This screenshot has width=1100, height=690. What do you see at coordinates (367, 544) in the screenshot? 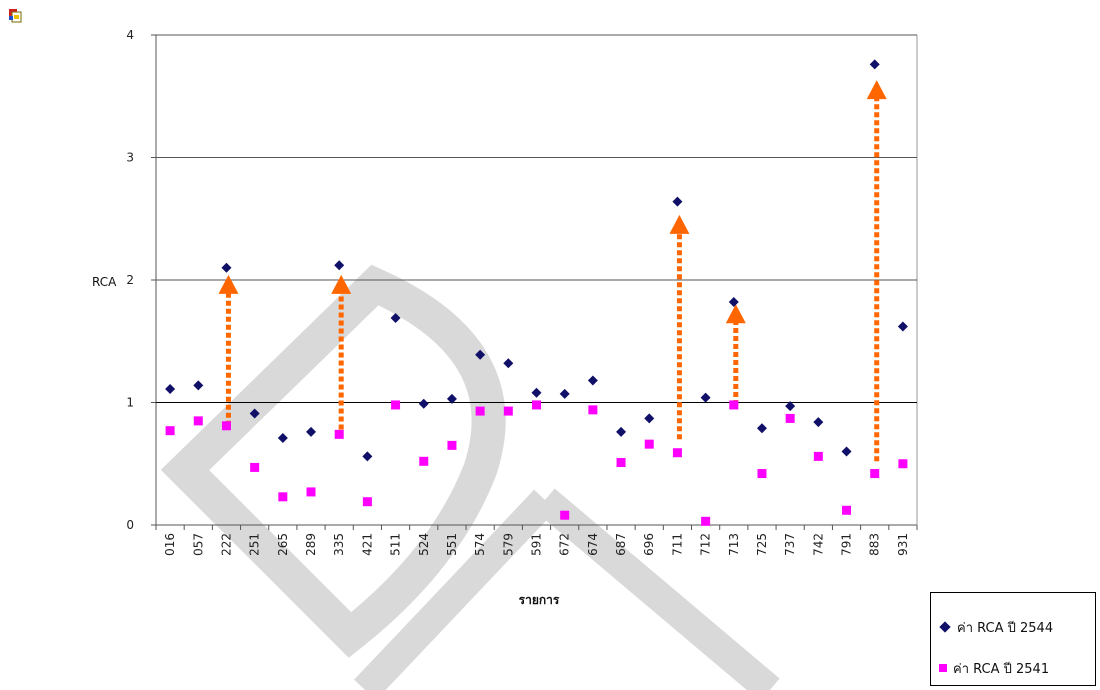
I see `x-tick-label: 421` at bounding box center [367, 544].